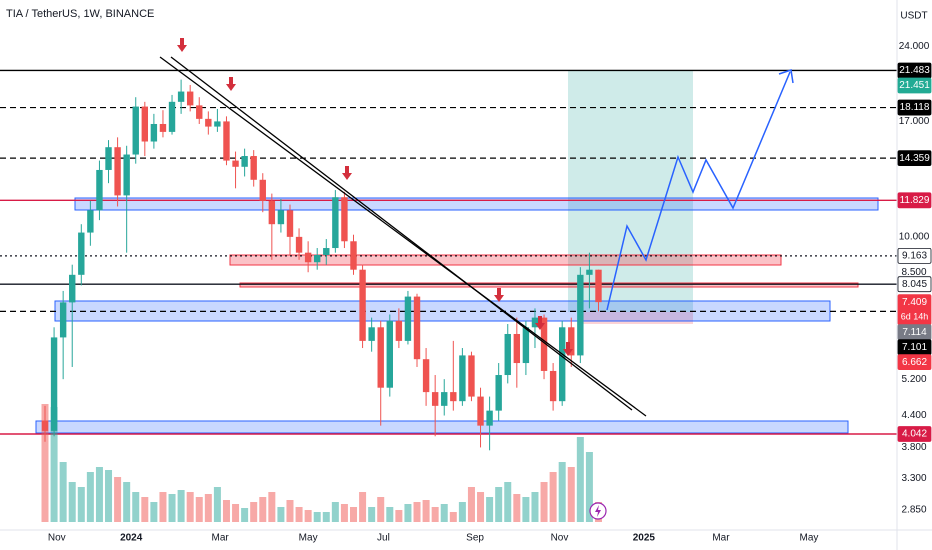  I want to click on event-icon-glyph, so click(598, 511).